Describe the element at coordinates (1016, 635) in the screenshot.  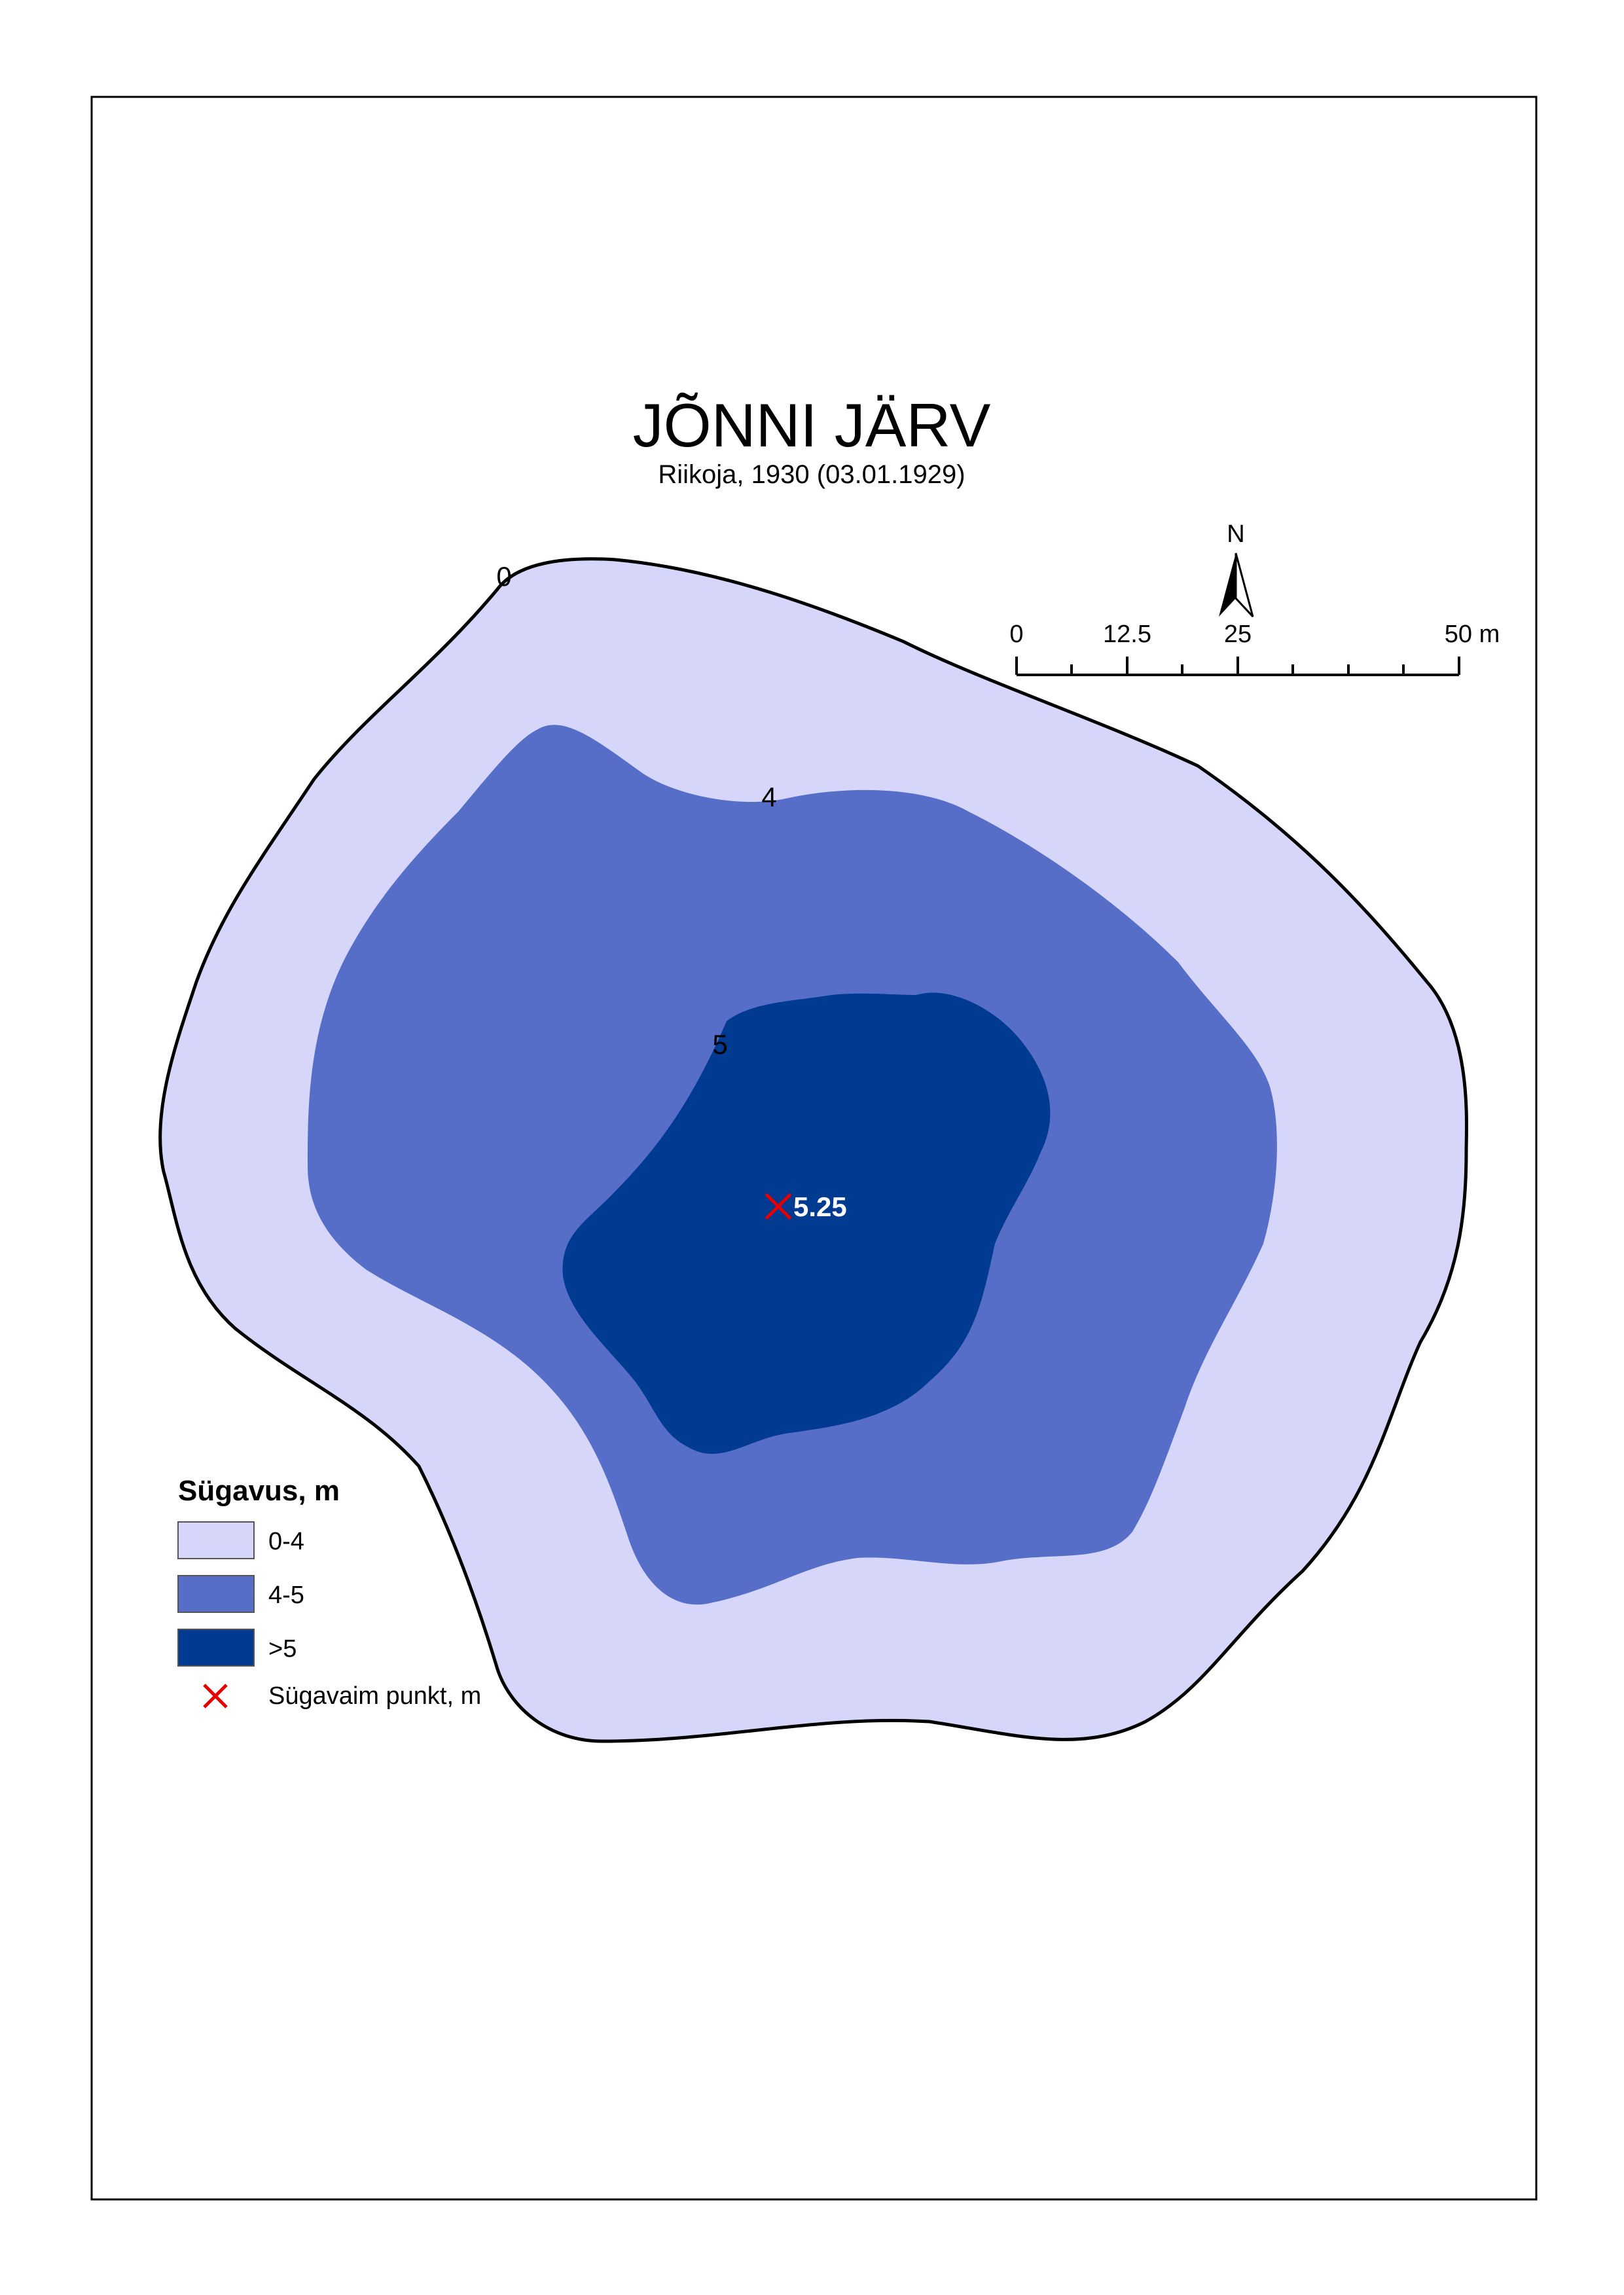
I see `scale-label-0: 0` at that location.